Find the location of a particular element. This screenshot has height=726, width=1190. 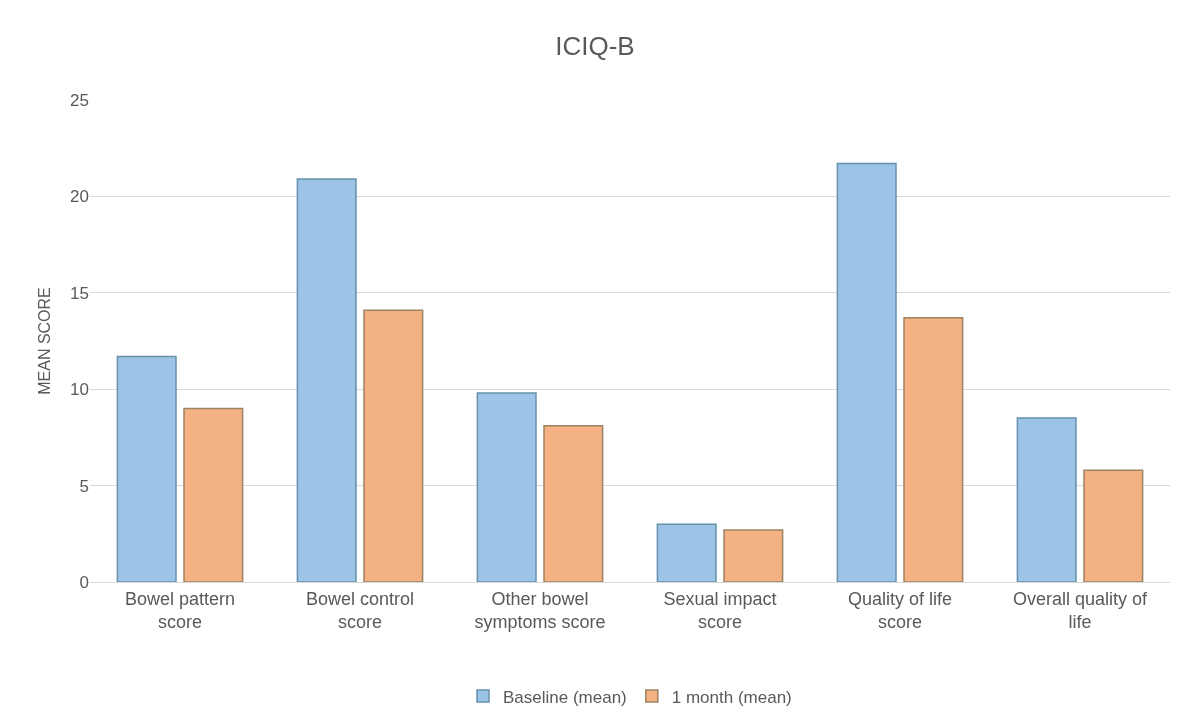

legend-label: Baseline (mean) is located at coordinates (565, 697).